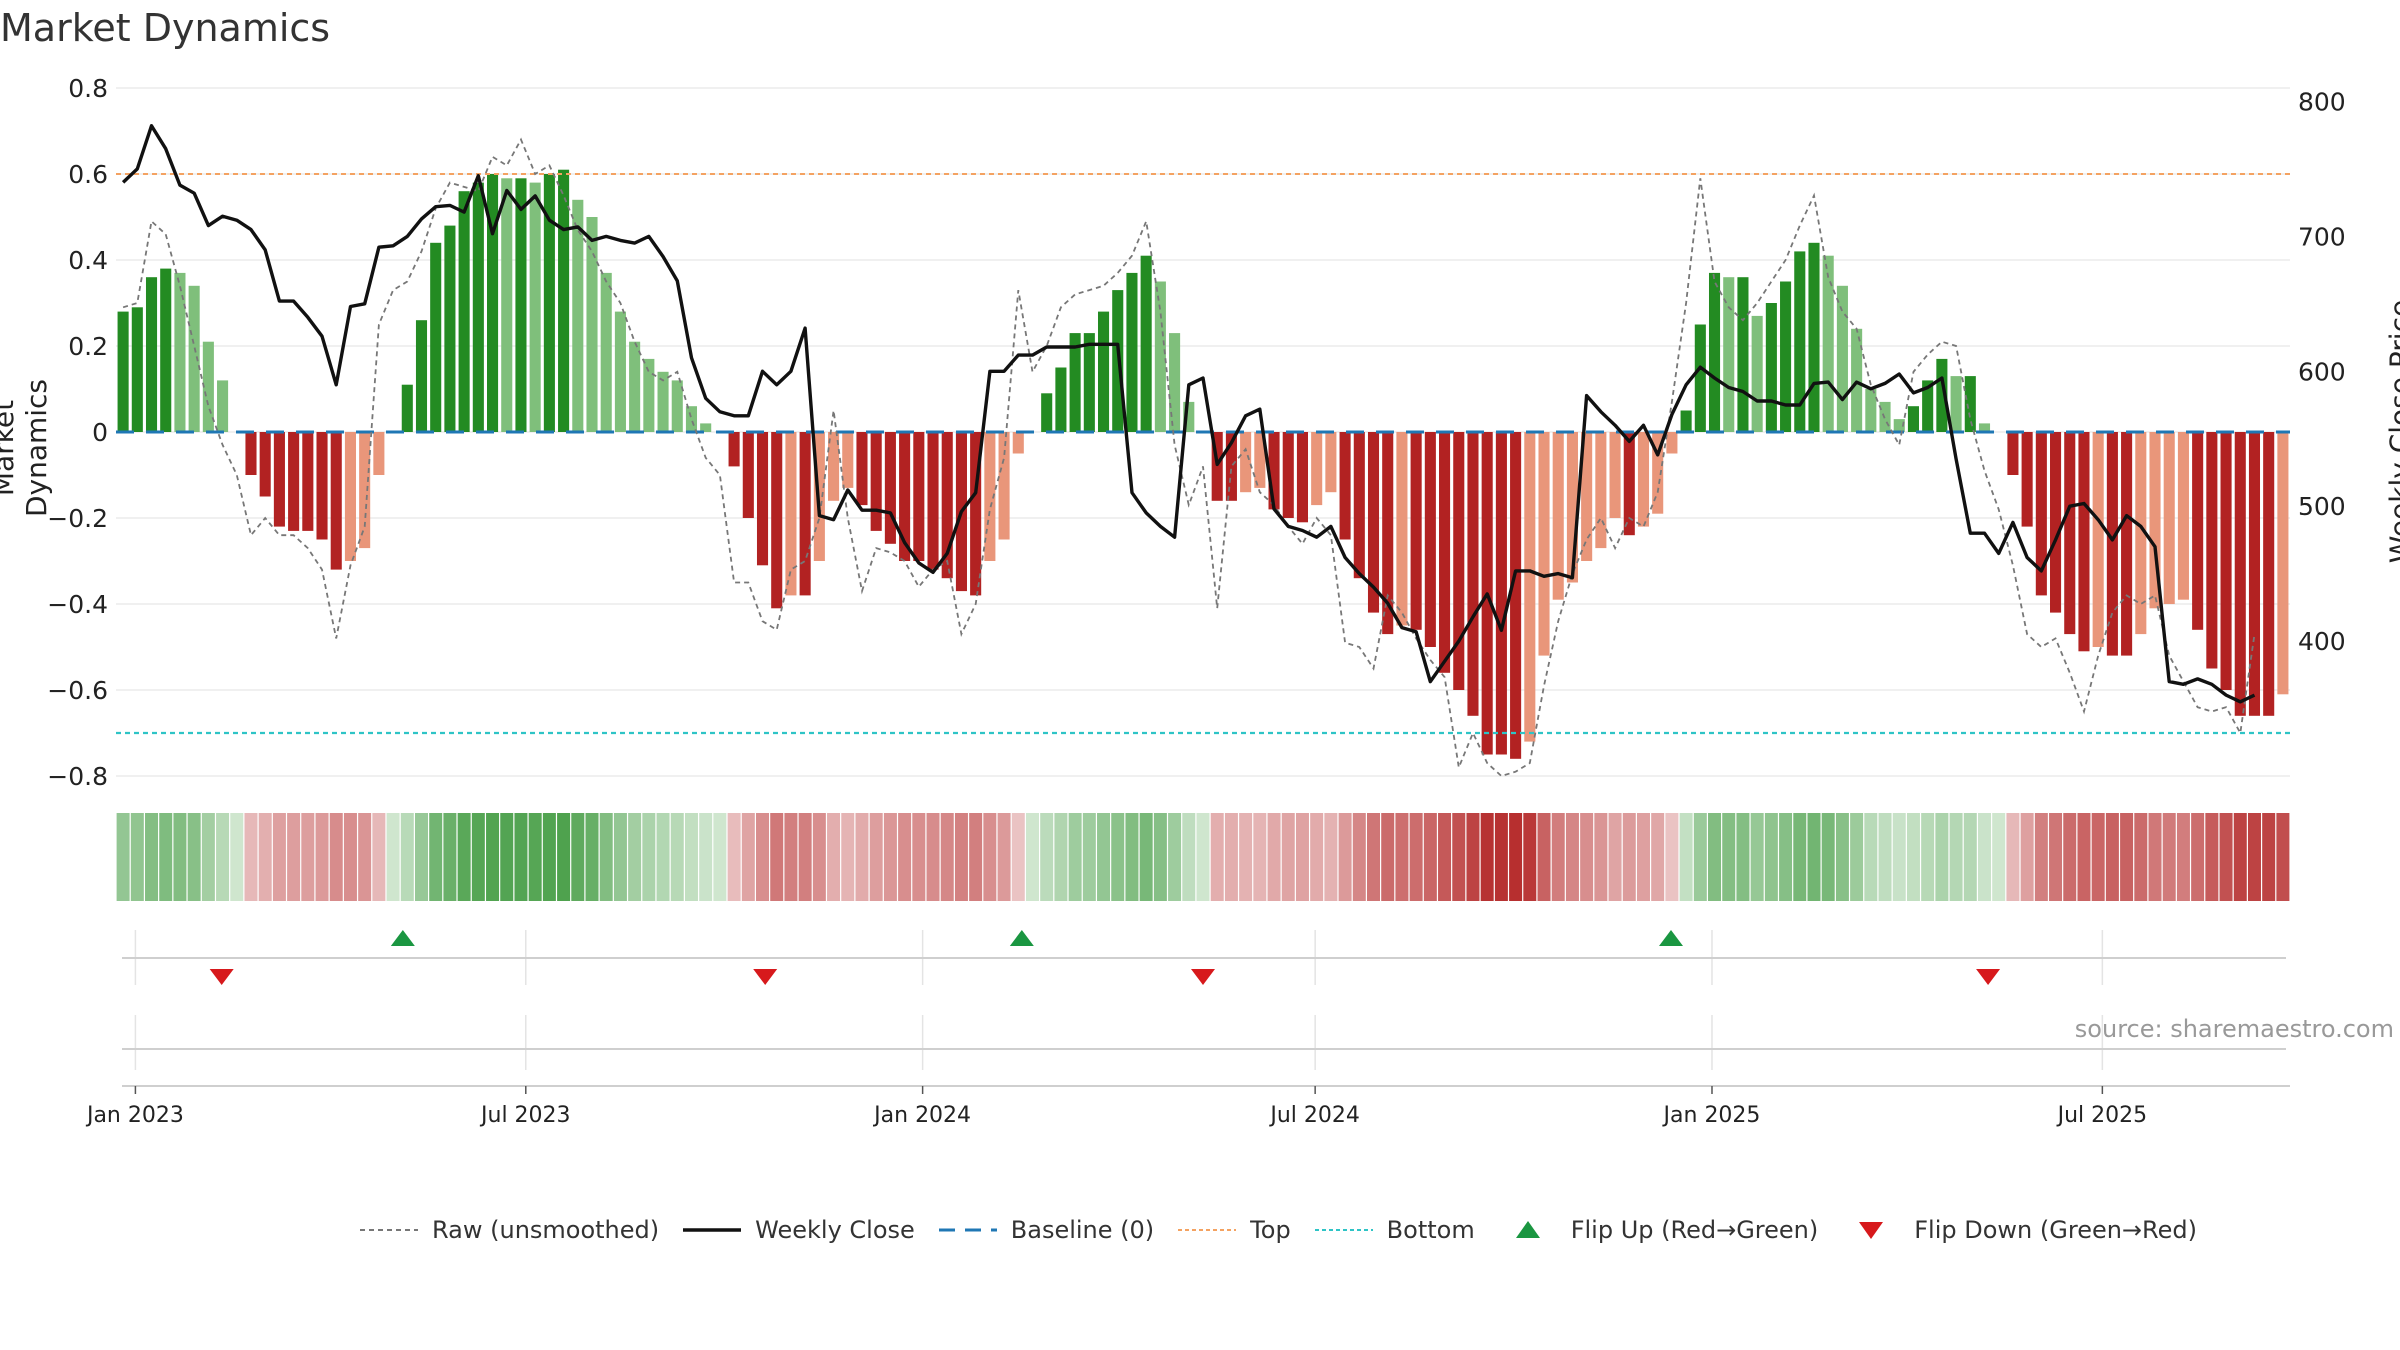  I want to click on y-tick-label: 0.4, so click(88, 260).